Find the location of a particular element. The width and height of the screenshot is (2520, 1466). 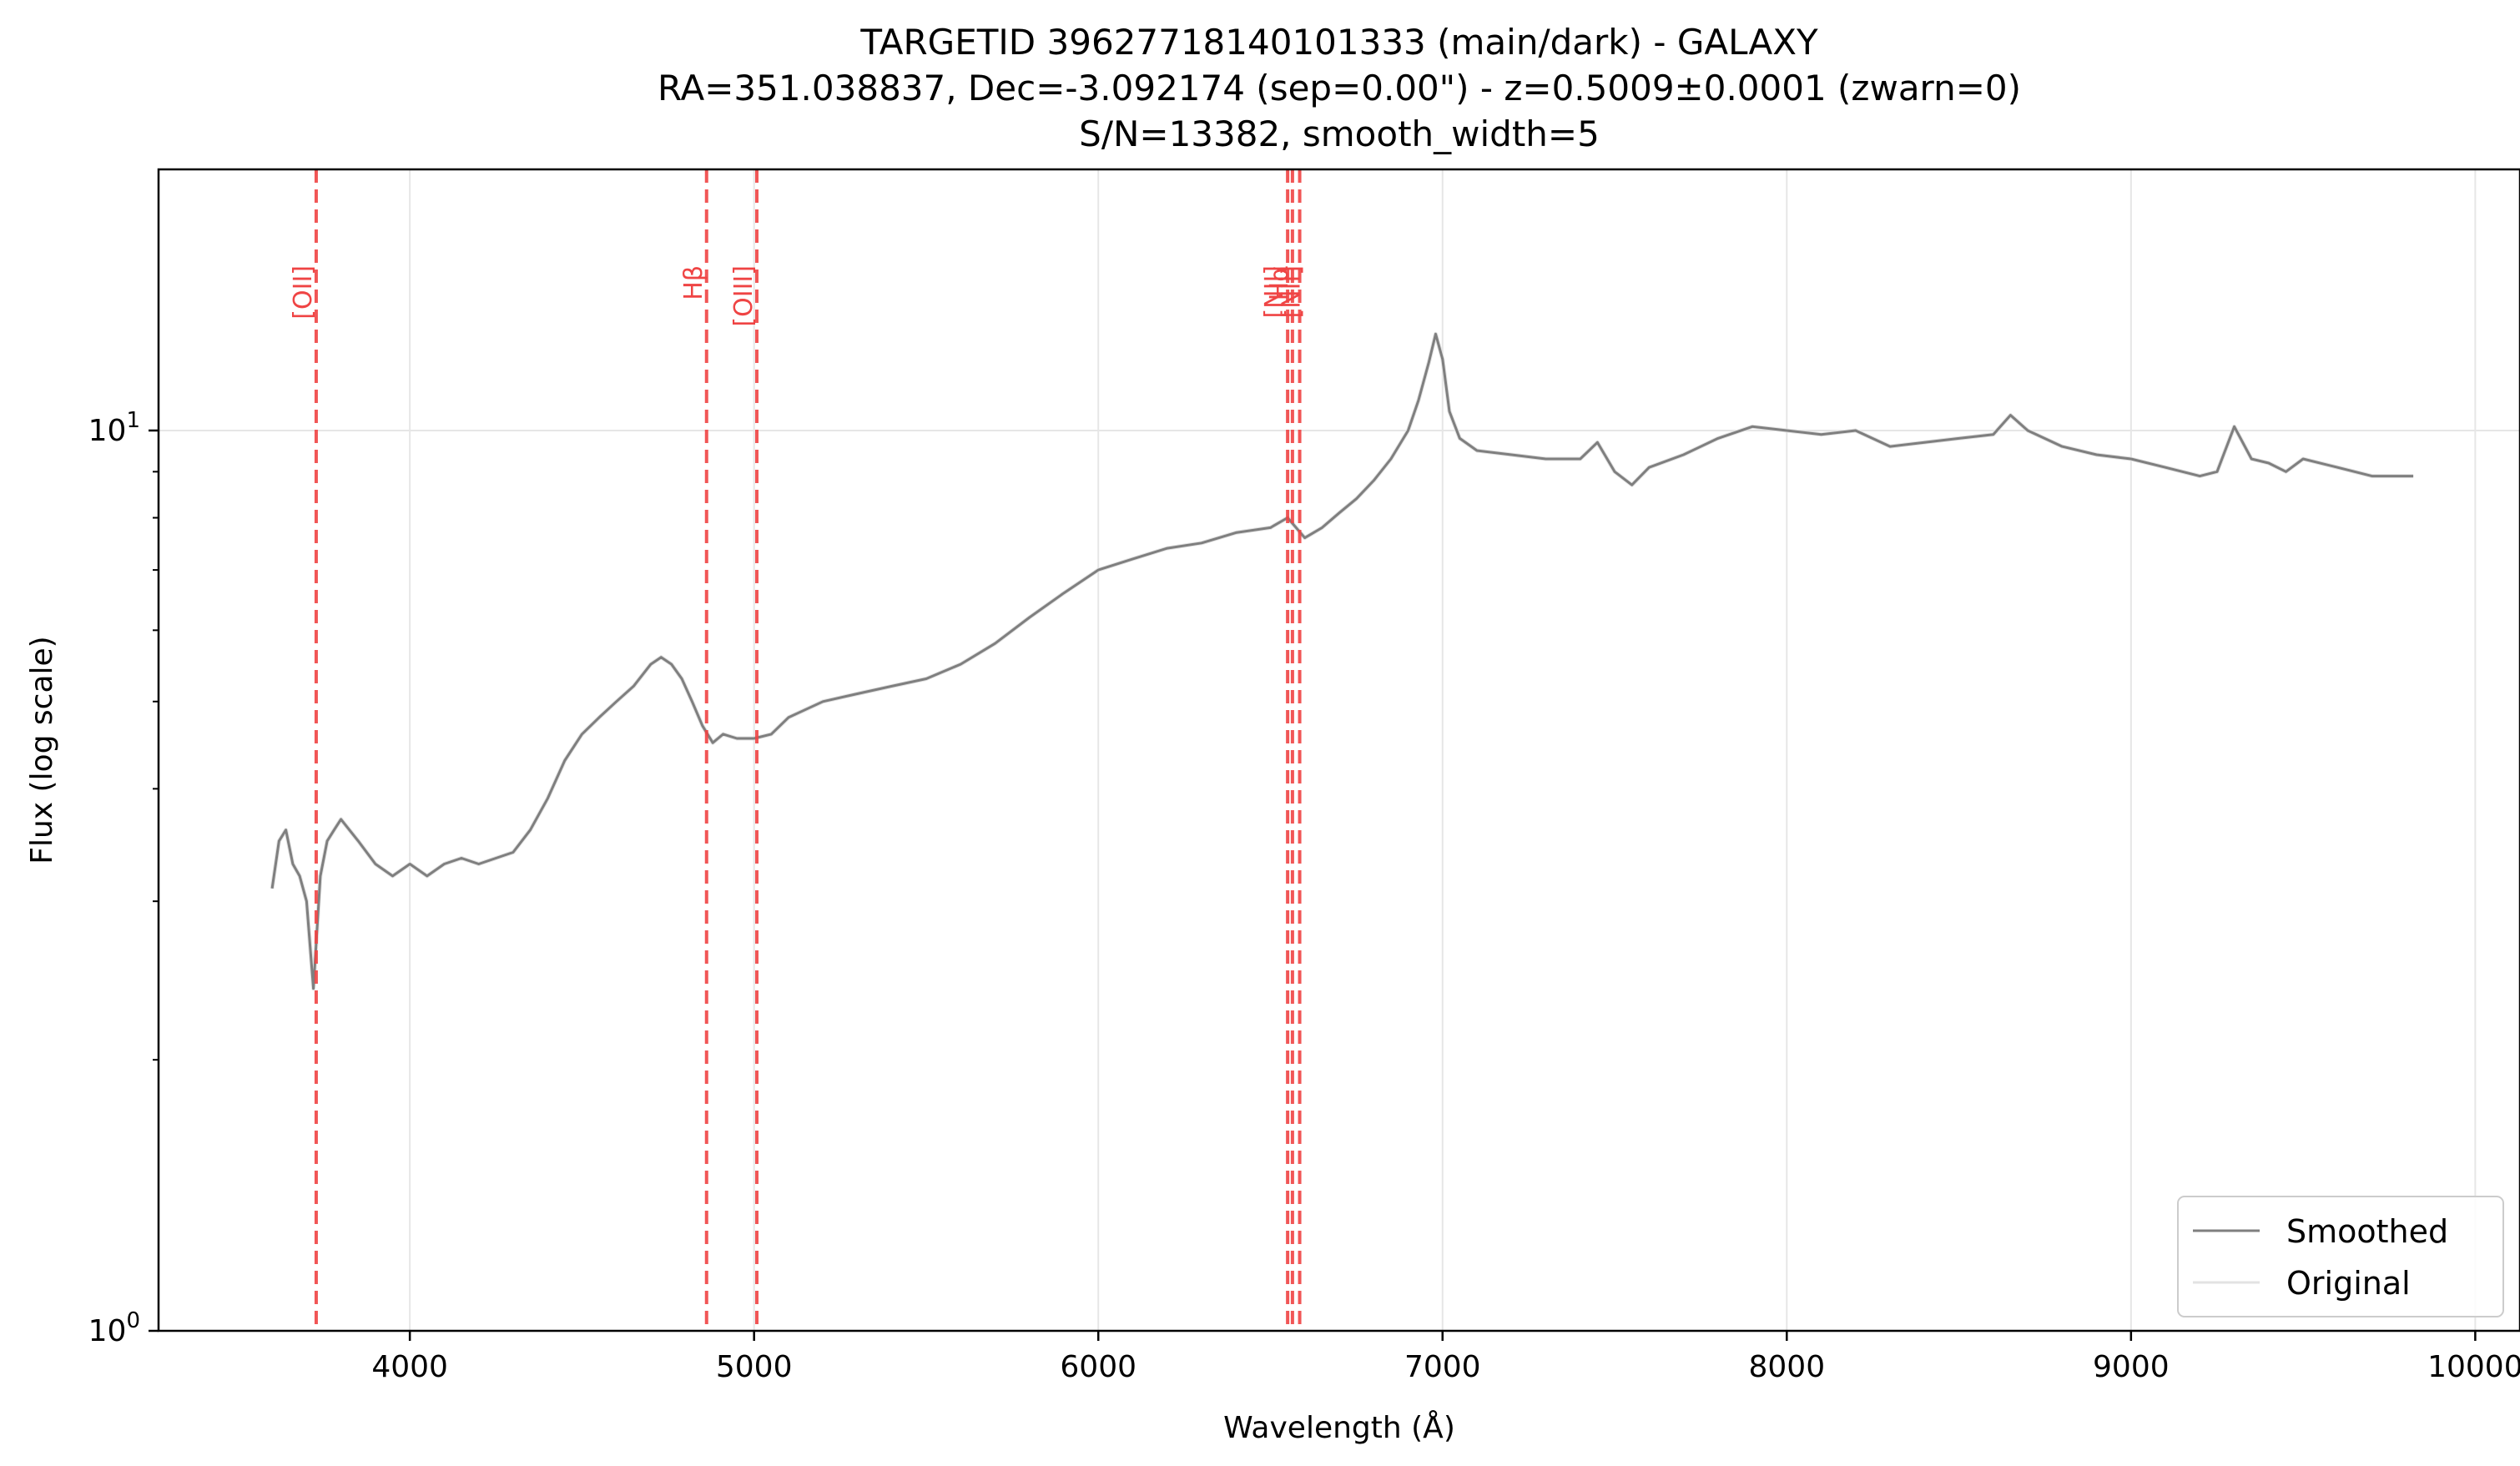

legend-box is located at coordinates (2340, 1256).